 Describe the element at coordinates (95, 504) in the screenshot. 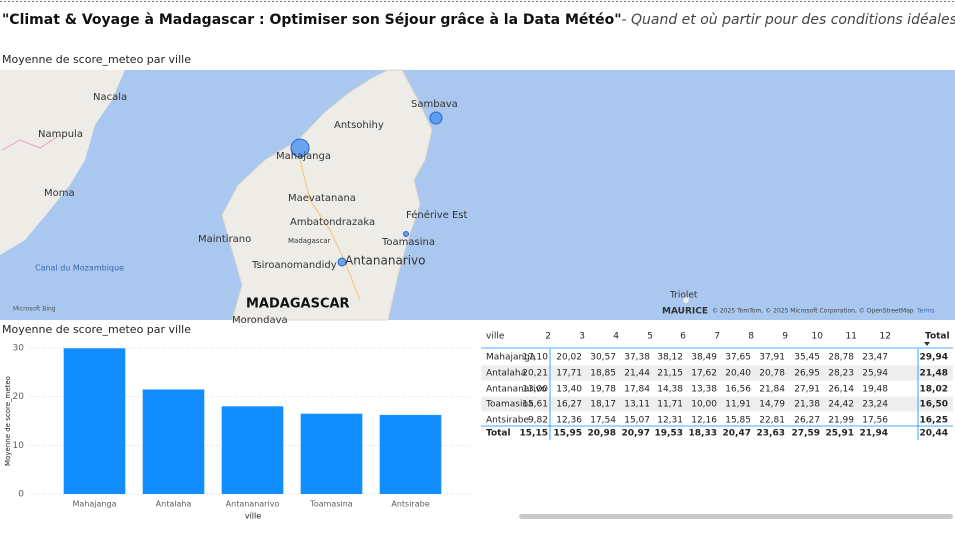

I see `x-tick-label: Mahajanga` at that location.